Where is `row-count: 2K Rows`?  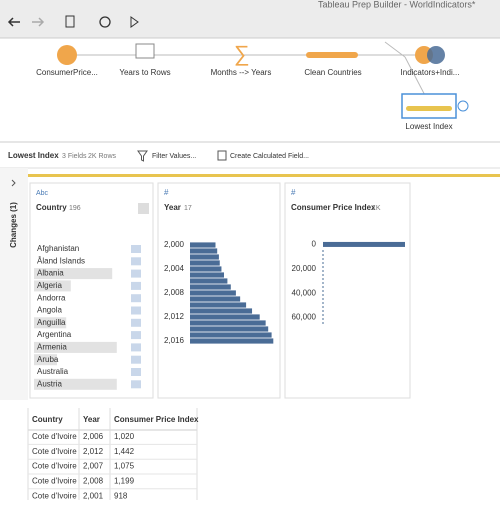
row-count: 2K Rows is located at coordinates (102, 156).